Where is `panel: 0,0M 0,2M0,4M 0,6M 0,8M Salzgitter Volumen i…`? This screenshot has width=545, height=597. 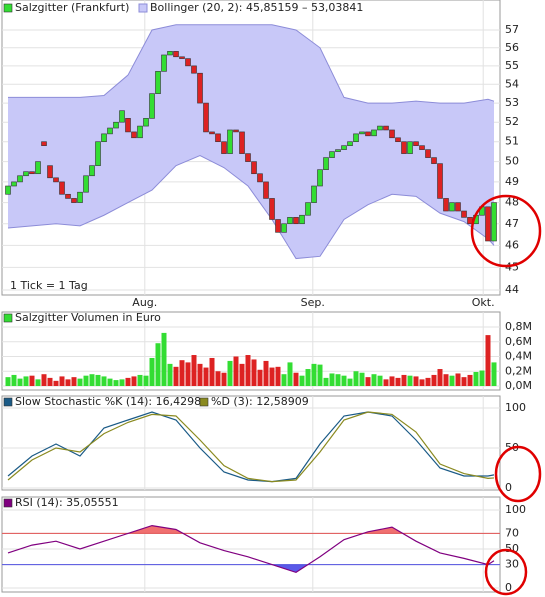 panel: 0,0M 0,2M0,4M 0,6M 0,8M Salzgitter Volumen i… is located at coordinates (266, 351).